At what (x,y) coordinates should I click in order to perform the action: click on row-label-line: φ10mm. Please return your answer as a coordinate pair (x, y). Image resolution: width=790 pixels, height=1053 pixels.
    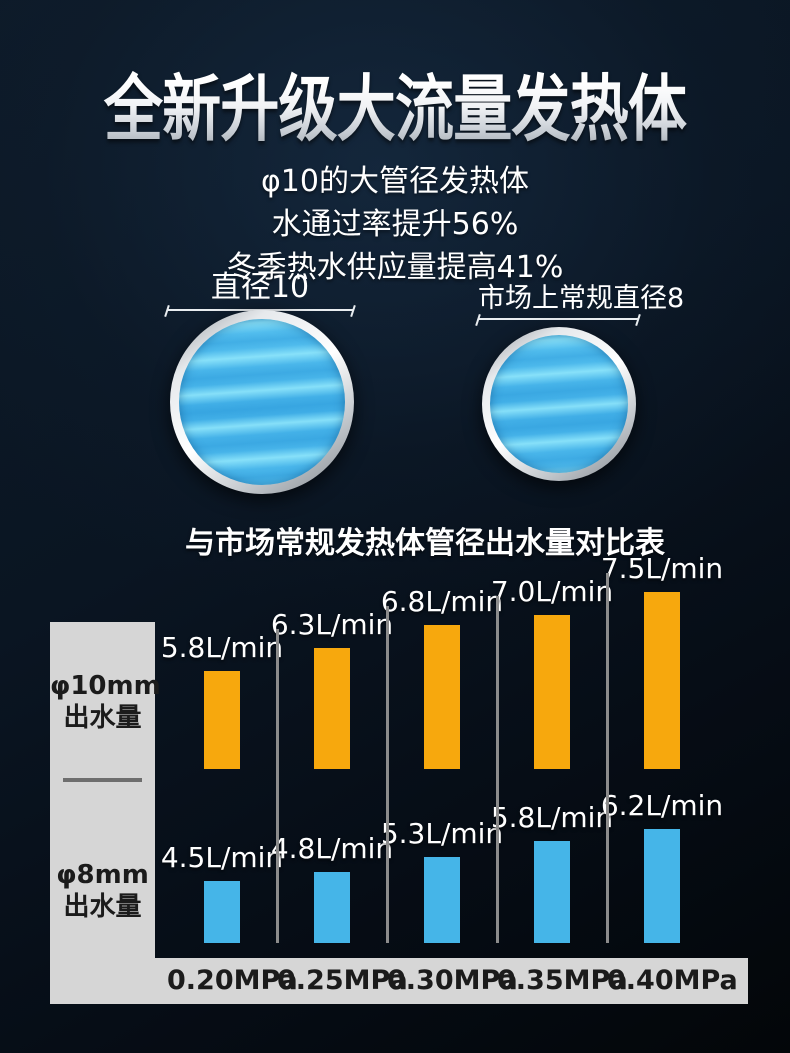
    Looking at the image, I should click on (105, 686).